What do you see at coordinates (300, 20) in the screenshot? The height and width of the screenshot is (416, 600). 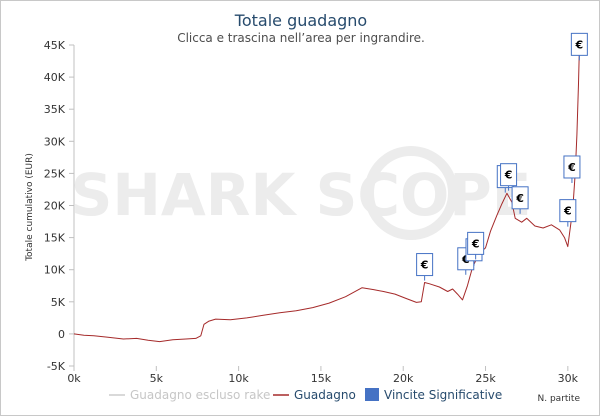 I see `chart-title: Totale guadagno` at bounding box center [300, 20].